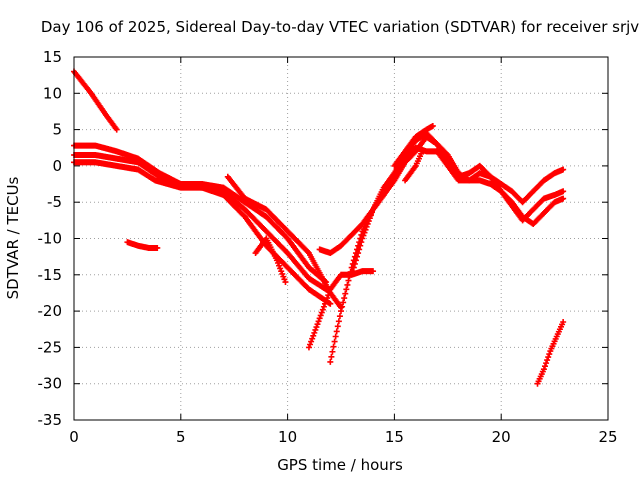  I want to click on y-tick-label: -5, so click(54, 202).